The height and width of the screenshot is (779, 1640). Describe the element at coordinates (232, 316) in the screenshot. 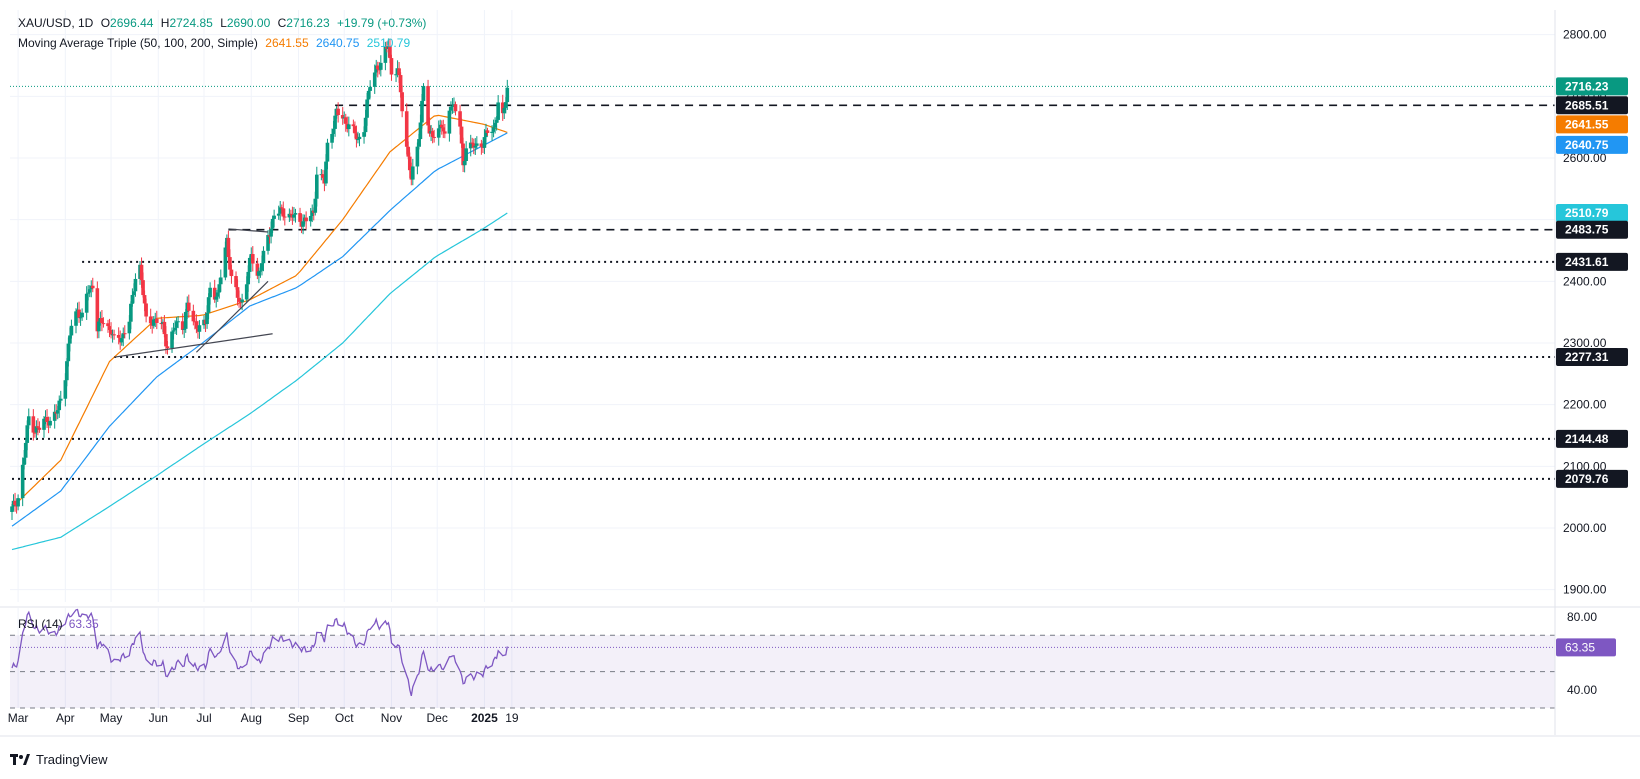

I see `trendline` at that location.